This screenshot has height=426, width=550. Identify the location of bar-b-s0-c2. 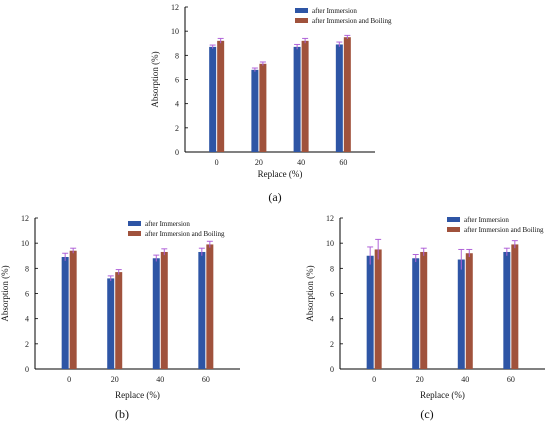
(156, 313).